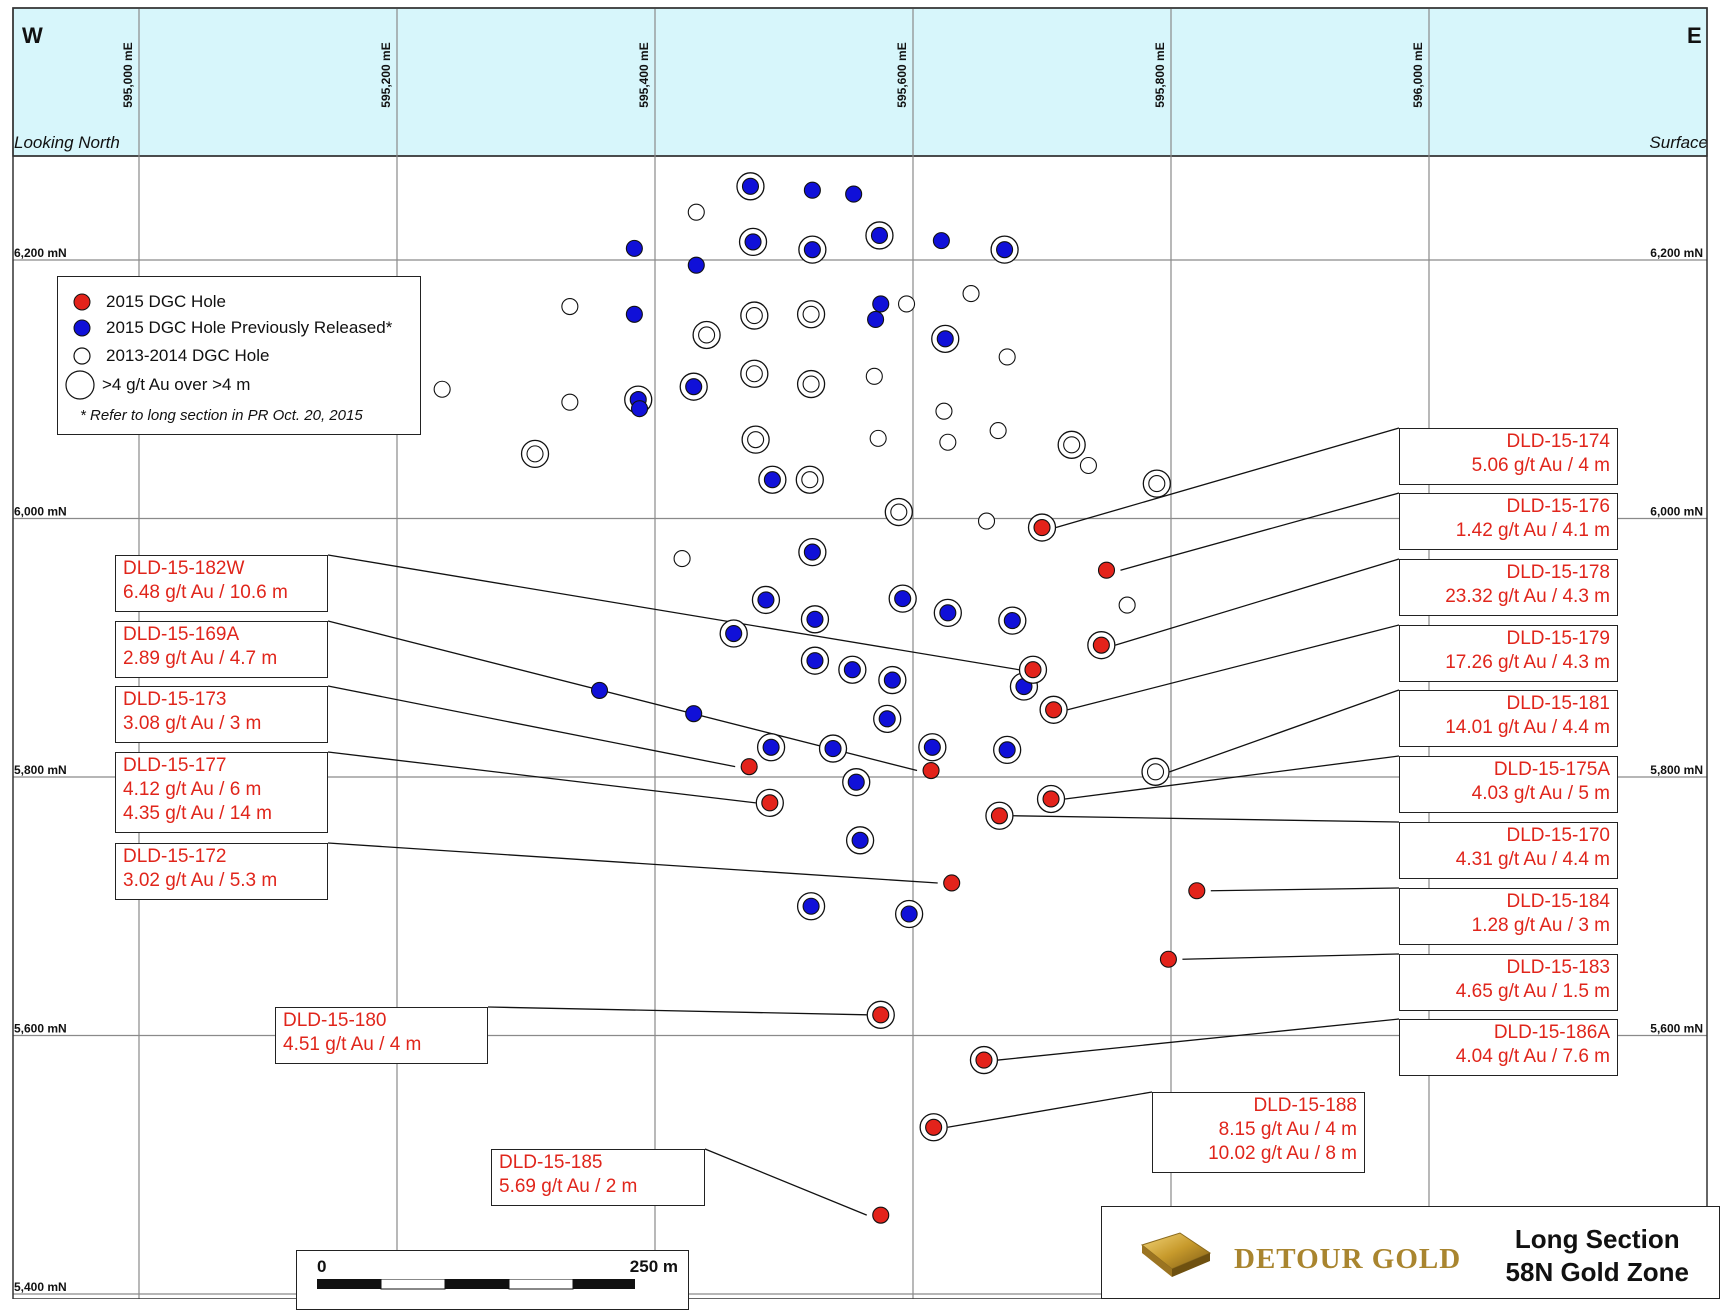 This screenshot has width=1720, height=1310. I want to click on west-label: W, so click(32, 35).